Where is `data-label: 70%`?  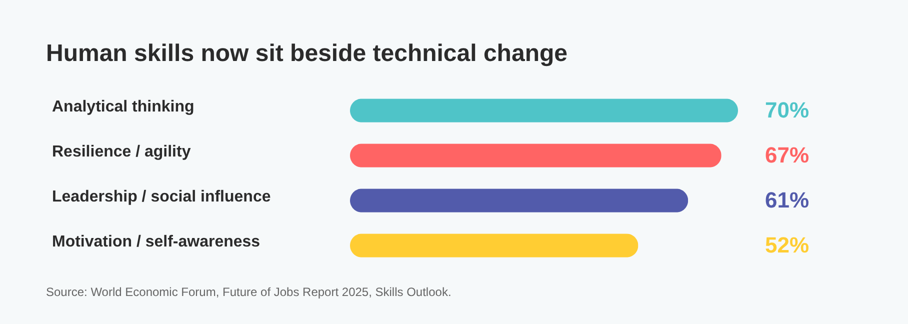 data-label: 70% is located at coordinates (787, 110).